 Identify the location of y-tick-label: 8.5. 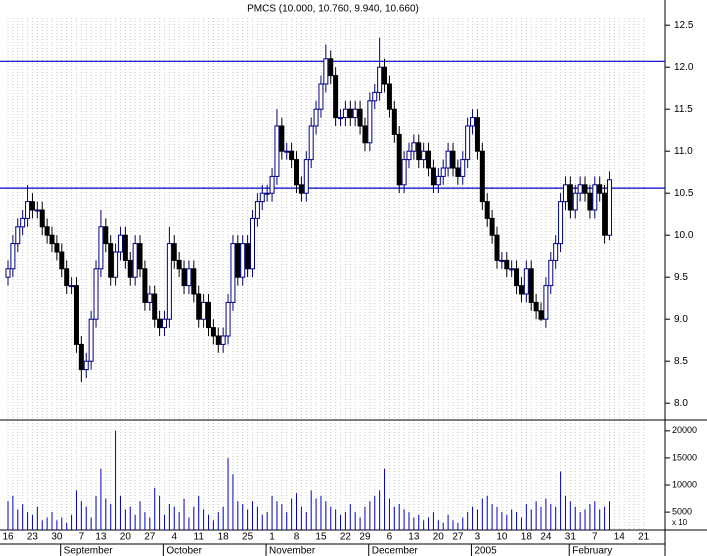
(681, 361).